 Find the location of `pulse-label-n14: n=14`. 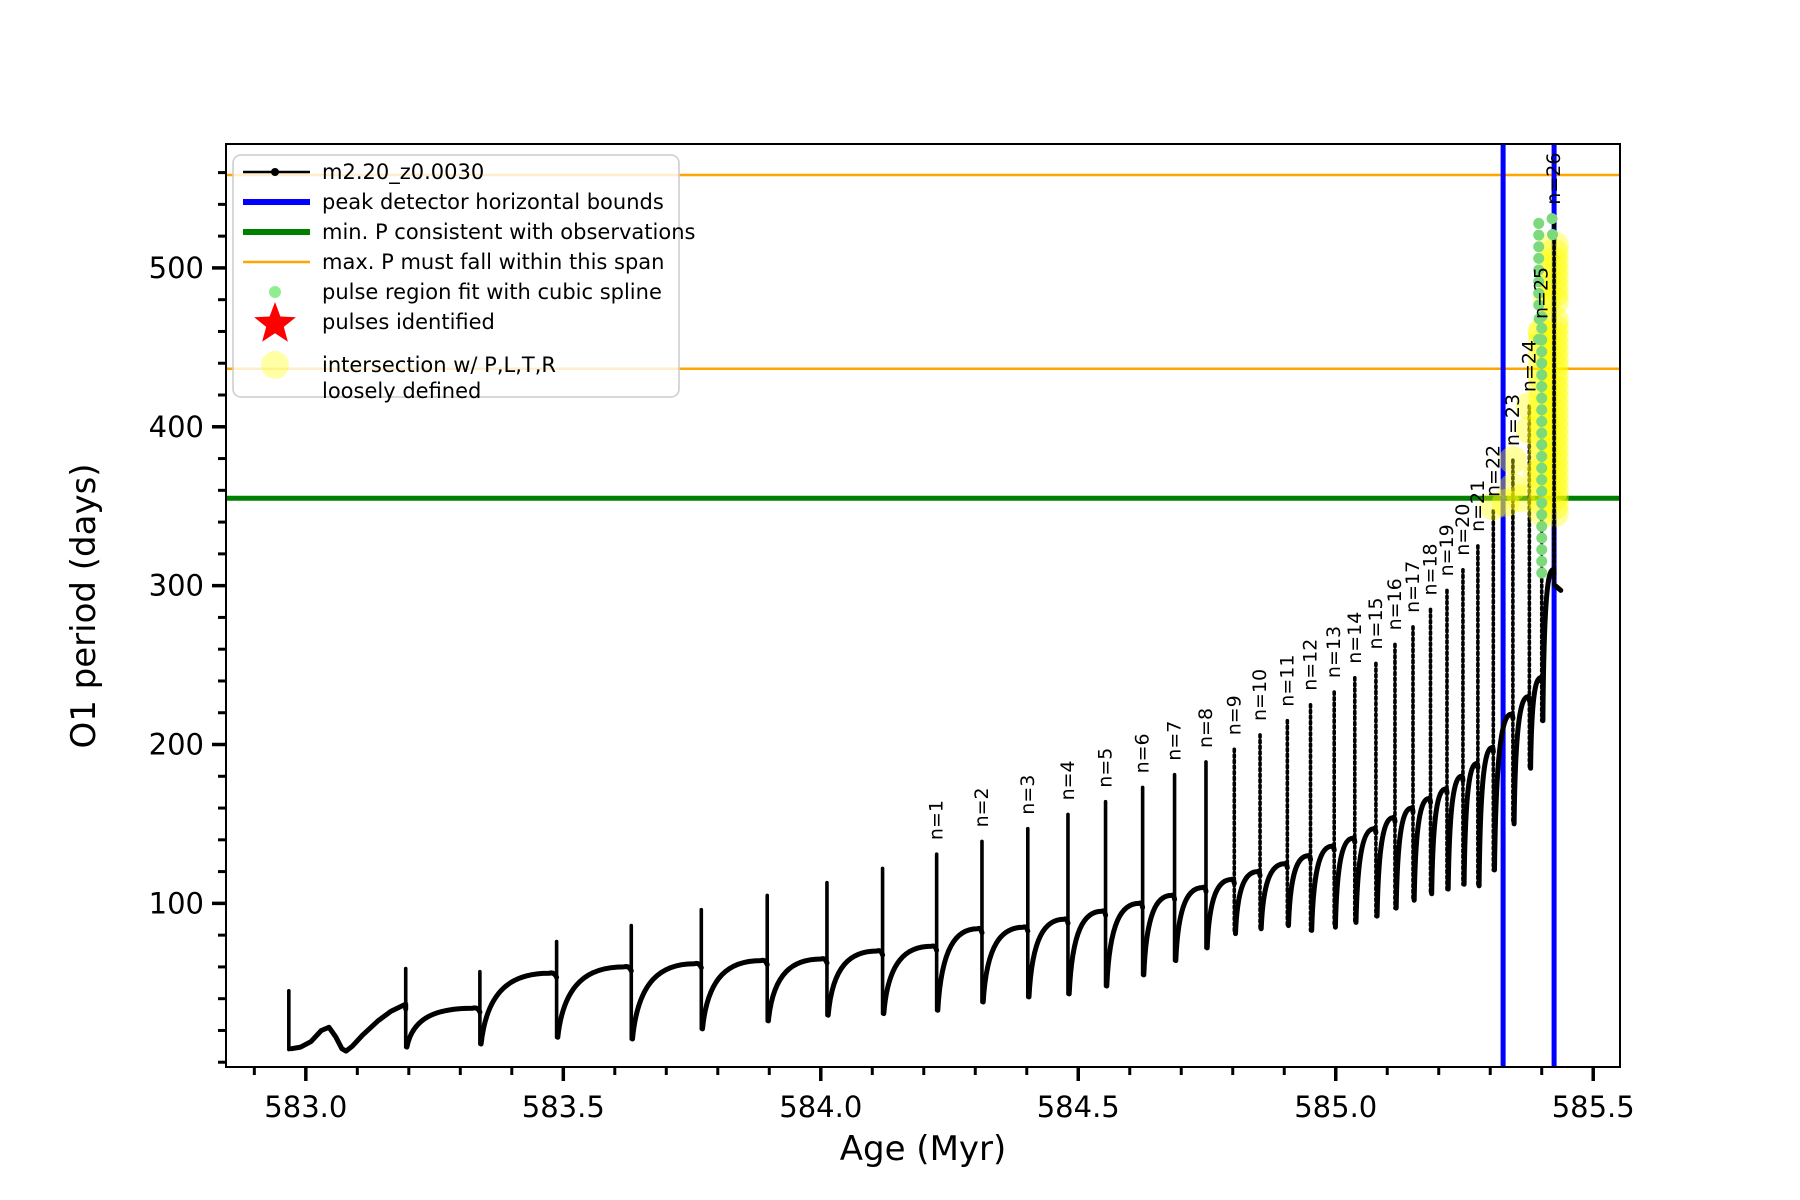

pulse-label-n14: n=14 is located at coordinates (1355, 638).